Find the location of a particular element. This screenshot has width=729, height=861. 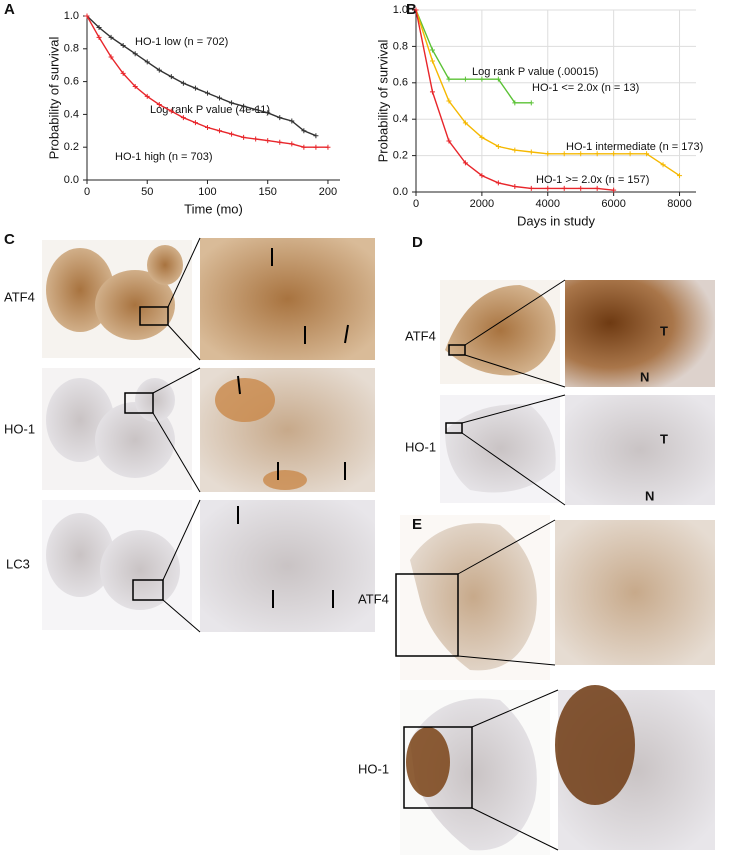

x-tick-label: 6000 is located at coordinates (613, 204).